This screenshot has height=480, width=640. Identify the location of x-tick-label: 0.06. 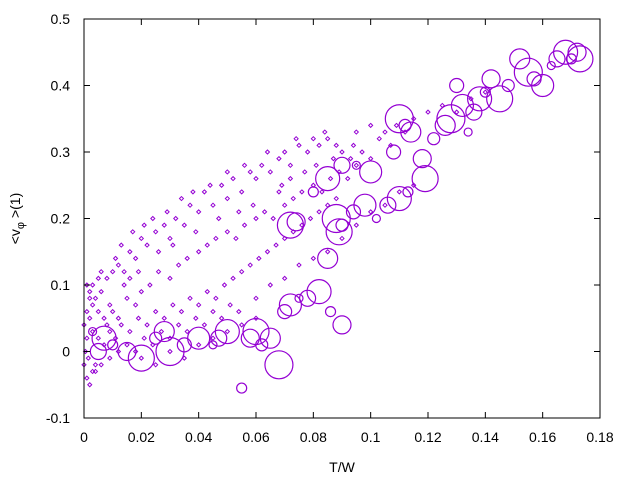
(255, 437).